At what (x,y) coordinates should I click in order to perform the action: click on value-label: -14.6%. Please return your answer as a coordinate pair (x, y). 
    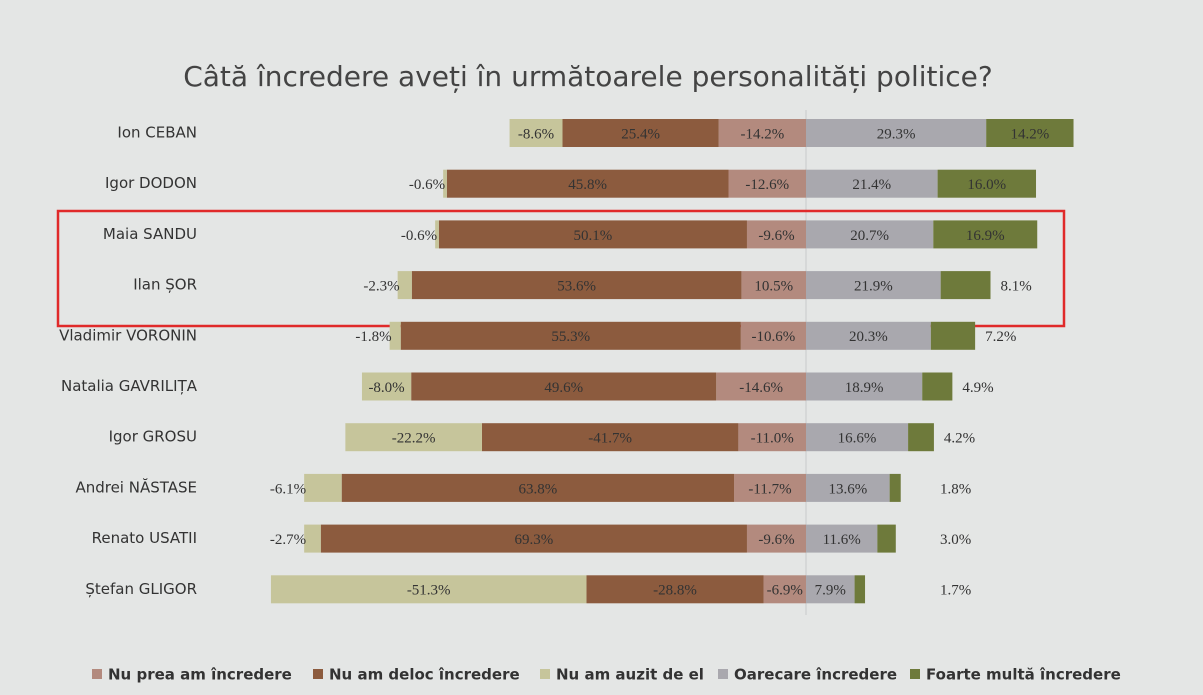
    Looking at the image, I should click on (761, 388).